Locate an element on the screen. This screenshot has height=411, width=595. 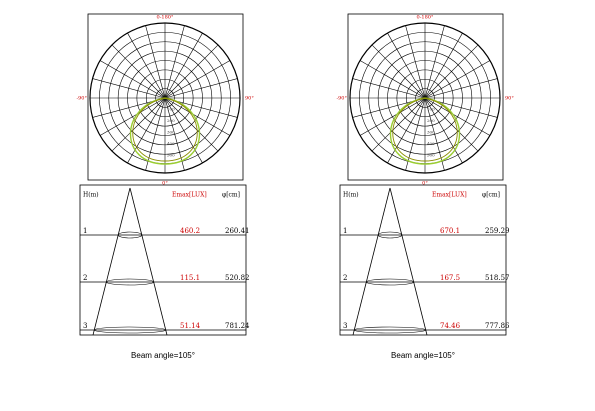
table-cell: 74.46 is located at coordinates (450, 326).